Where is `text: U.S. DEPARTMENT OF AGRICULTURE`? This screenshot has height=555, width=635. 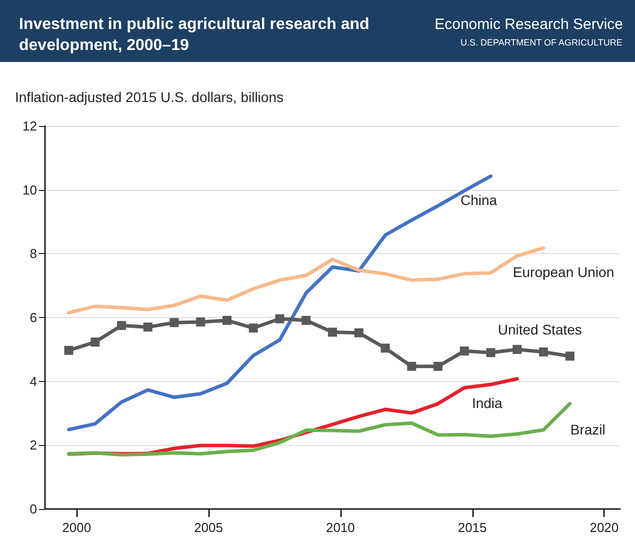
text: U.S. DEPARTMENT OF AGRICULTURE is located at coordinates (541, 43).